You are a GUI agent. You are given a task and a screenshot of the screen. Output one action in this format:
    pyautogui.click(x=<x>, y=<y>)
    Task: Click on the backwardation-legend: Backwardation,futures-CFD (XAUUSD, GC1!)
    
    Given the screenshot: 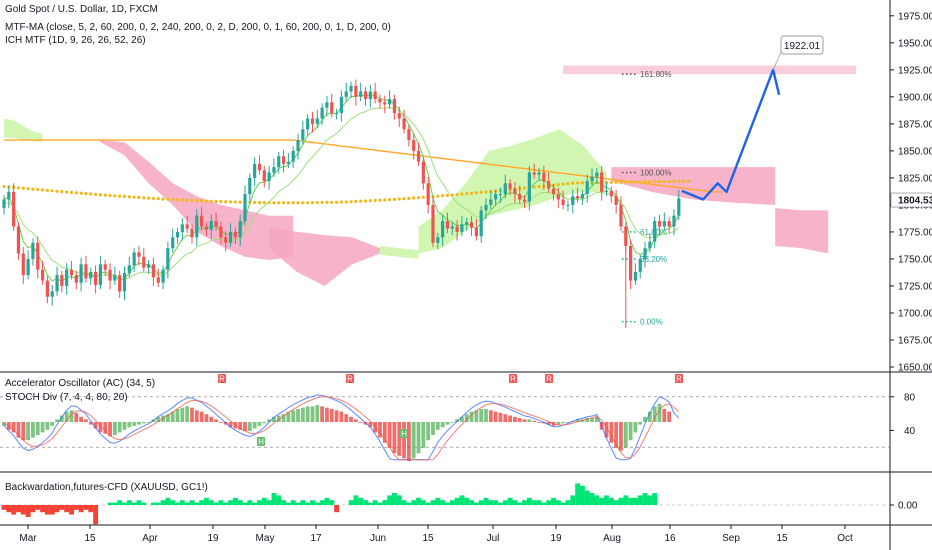 What is the action you would take?
    pyautogui.click(x=106, y=487)
    